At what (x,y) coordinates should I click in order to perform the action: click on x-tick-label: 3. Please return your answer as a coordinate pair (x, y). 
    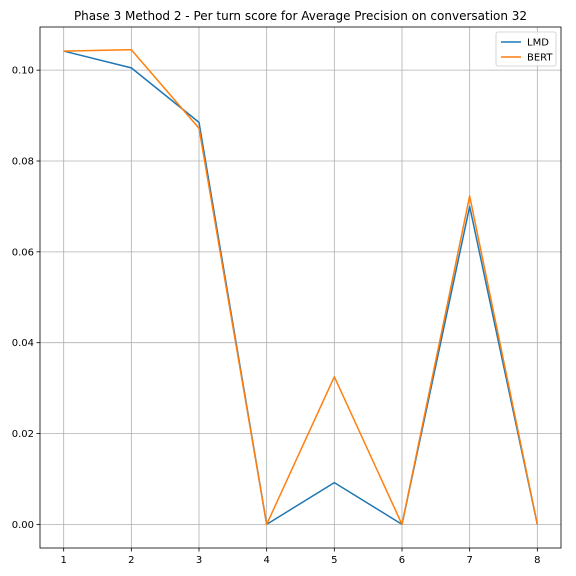
    Looking at the image, I should click on (199, 560).